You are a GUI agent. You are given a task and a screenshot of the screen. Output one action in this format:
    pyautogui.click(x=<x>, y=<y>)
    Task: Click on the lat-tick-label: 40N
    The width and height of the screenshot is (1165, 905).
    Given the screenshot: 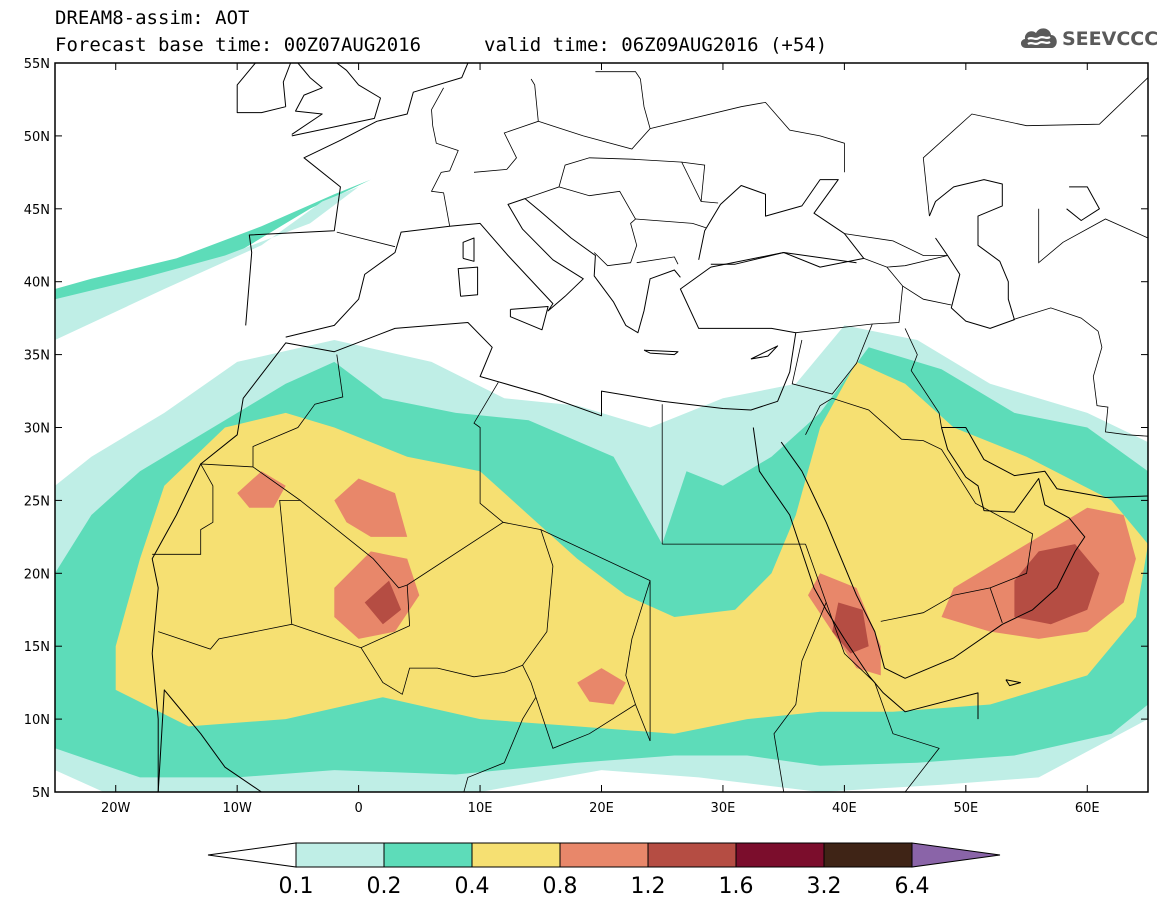 What is the action you would take?
    pyautogui.click(x=37, y=283)
    